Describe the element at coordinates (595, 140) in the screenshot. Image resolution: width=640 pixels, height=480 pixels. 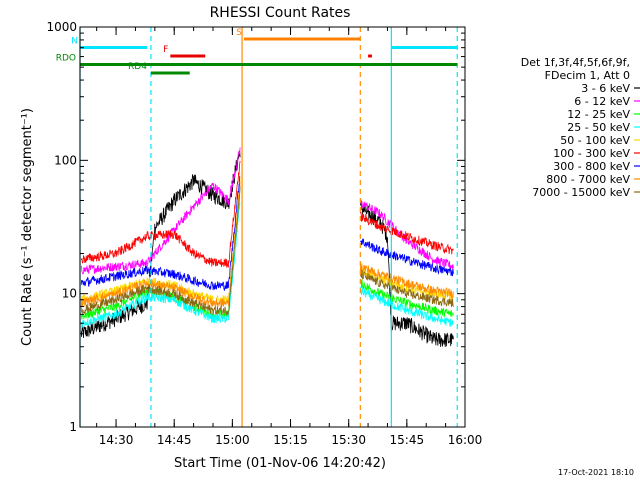
I see `legend-label-5: 50 - 100 keV` at that location.